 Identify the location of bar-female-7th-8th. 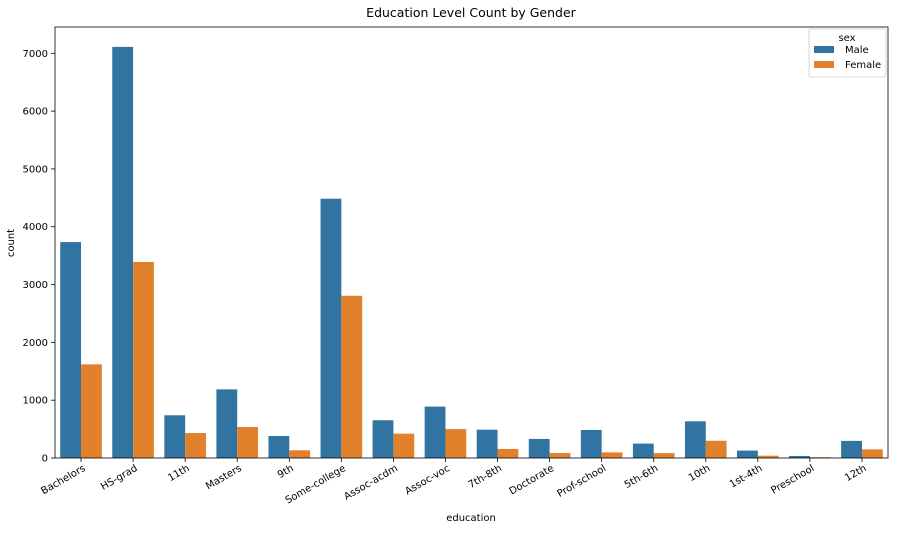
(508, 453).